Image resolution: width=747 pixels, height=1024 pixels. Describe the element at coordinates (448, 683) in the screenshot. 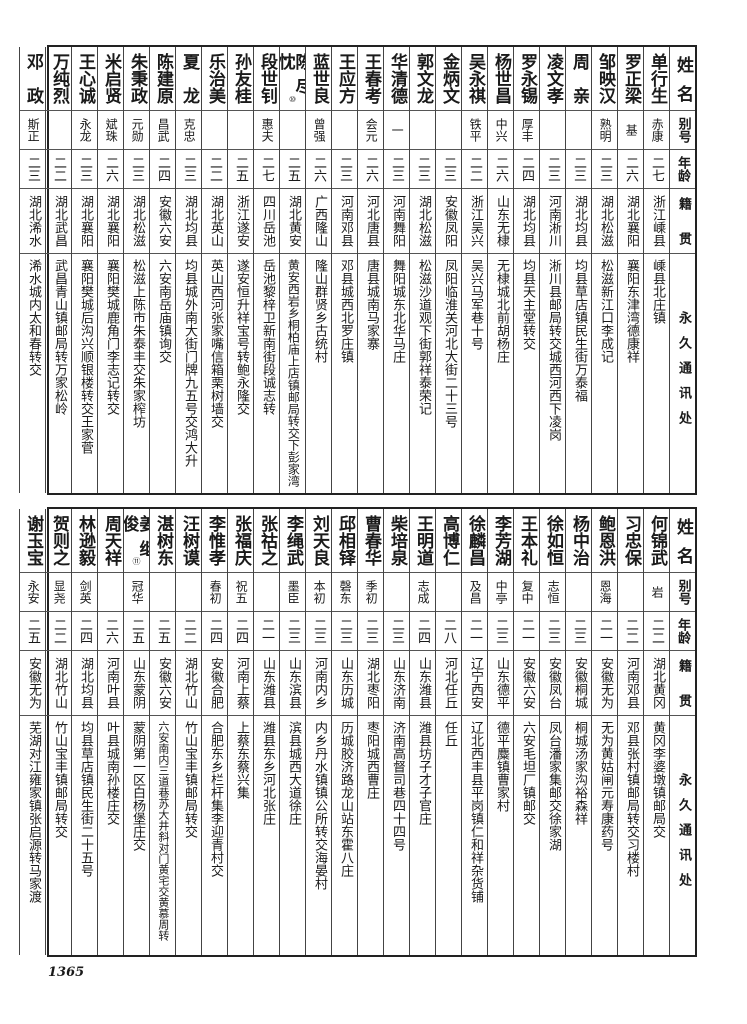

I see `person-native-cell: 河北任丘` at that location.